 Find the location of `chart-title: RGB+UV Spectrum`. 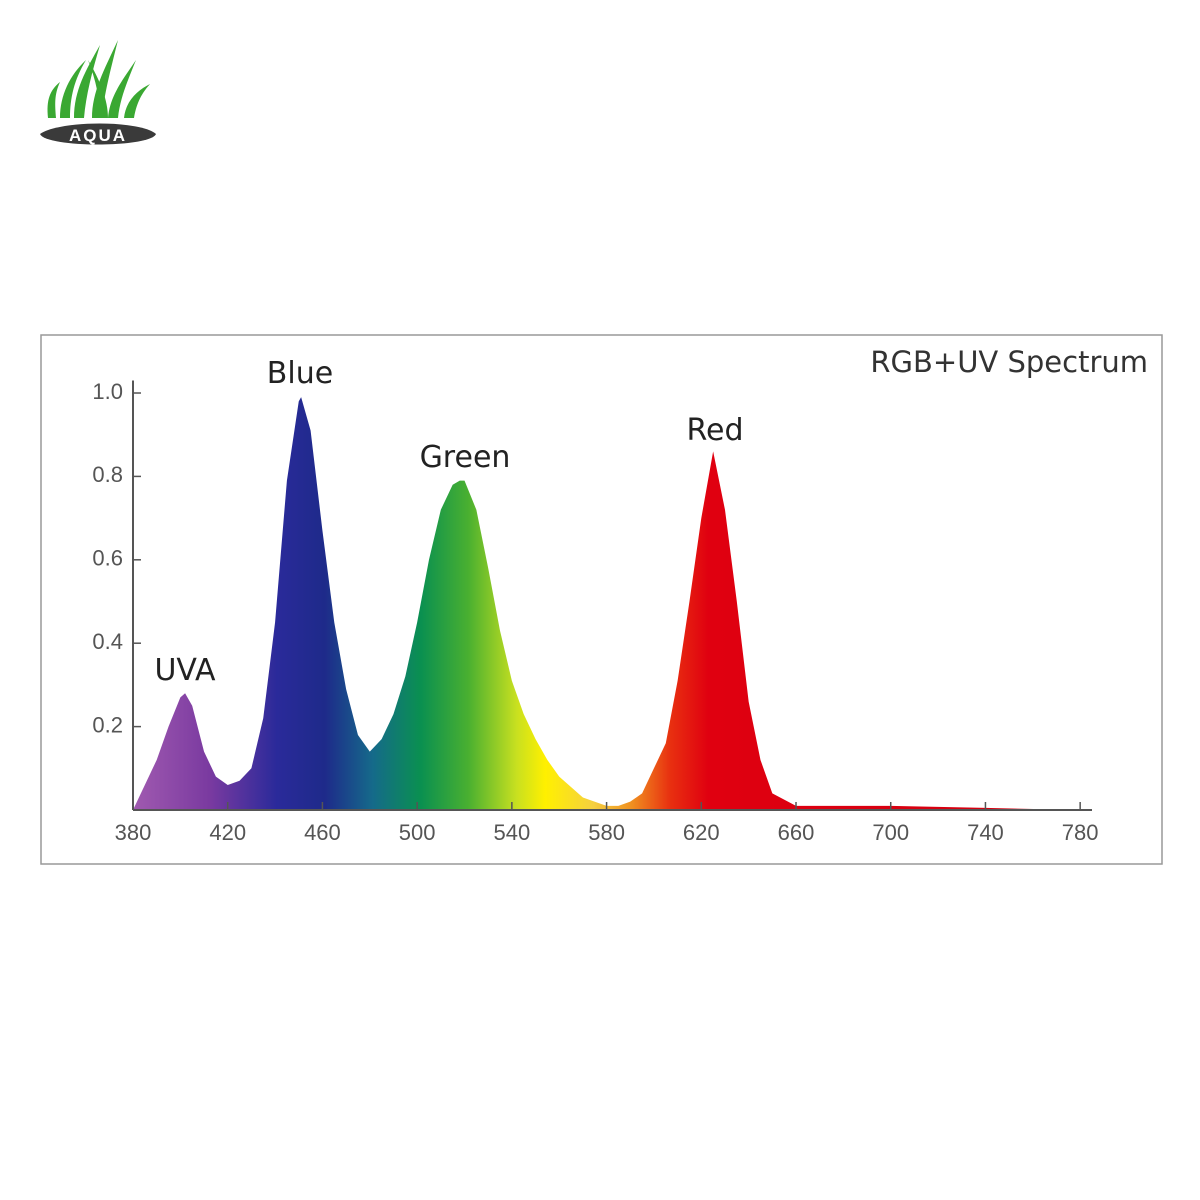

chart-title: RGB+UV Spectrum is located at coordinates (1009, 362).